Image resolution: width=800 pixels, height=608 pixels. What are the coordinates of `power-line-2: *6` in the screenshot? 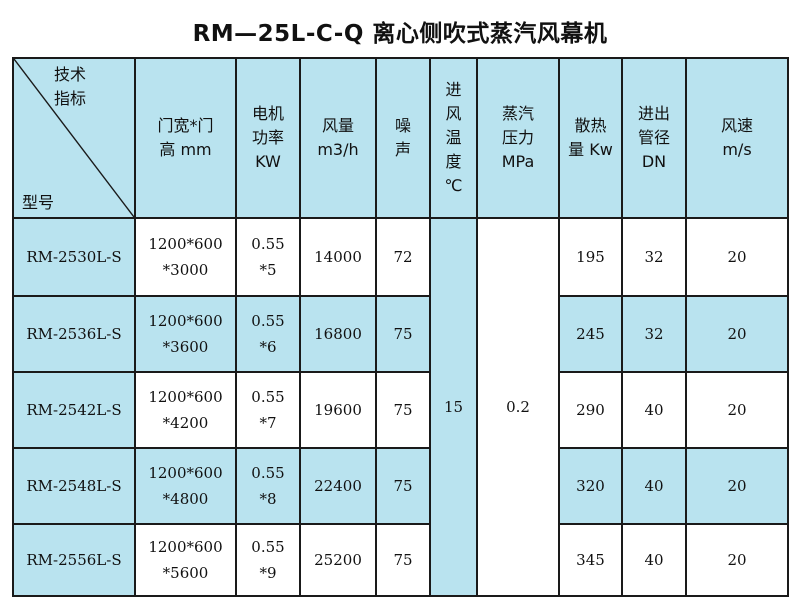 It's located at (268, 347).